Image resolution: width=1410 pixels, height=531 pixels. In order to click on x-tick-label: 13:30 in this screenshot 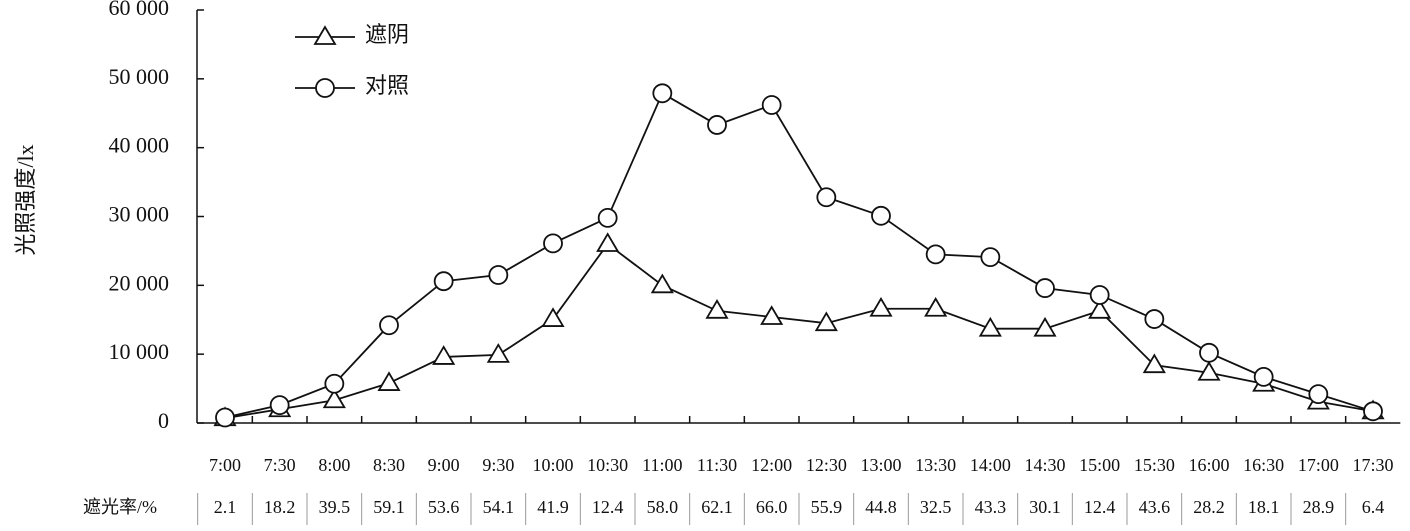, I will do `click(935, 465)`.